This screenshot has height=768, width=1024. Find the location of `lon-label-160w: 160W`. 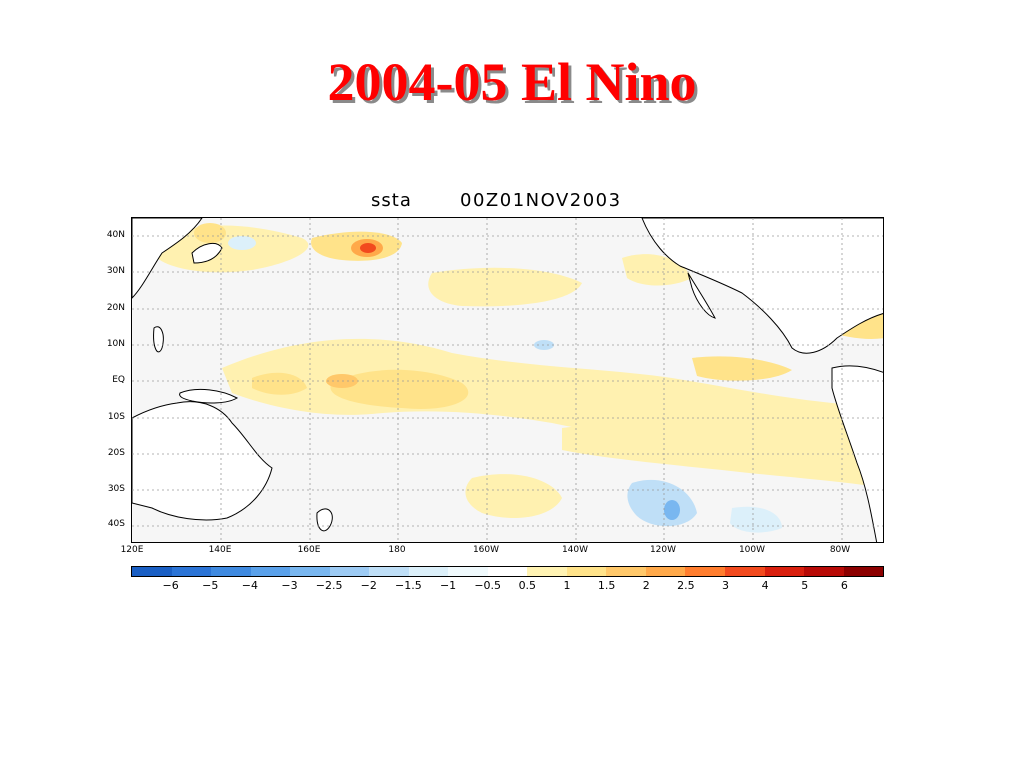

lon-label-160w: 160W is located at coordinates (486, 550).